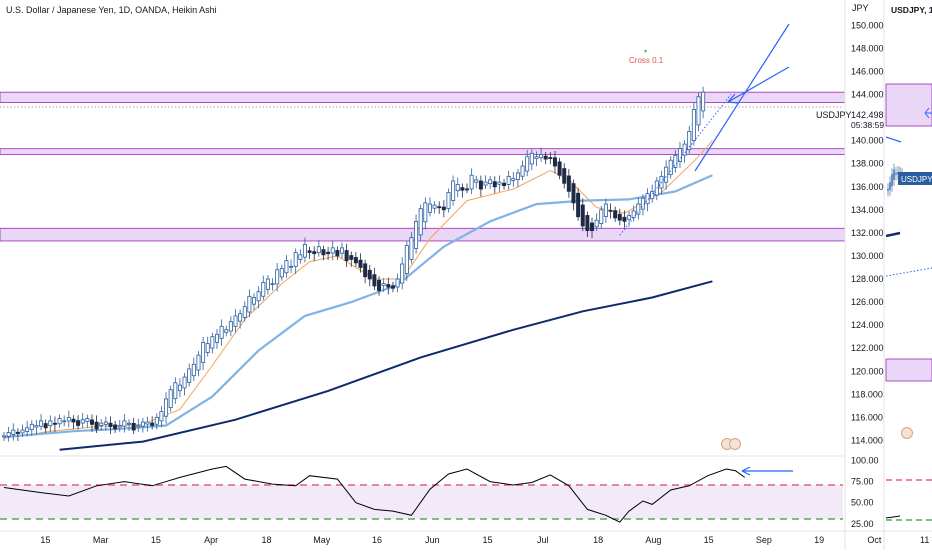 This screenshot has width=932, height=555. What do you see at coordinates (867, 371) in the screenshot?
I see `price-tick-label: 120.000` at bounding box center [867, 371].